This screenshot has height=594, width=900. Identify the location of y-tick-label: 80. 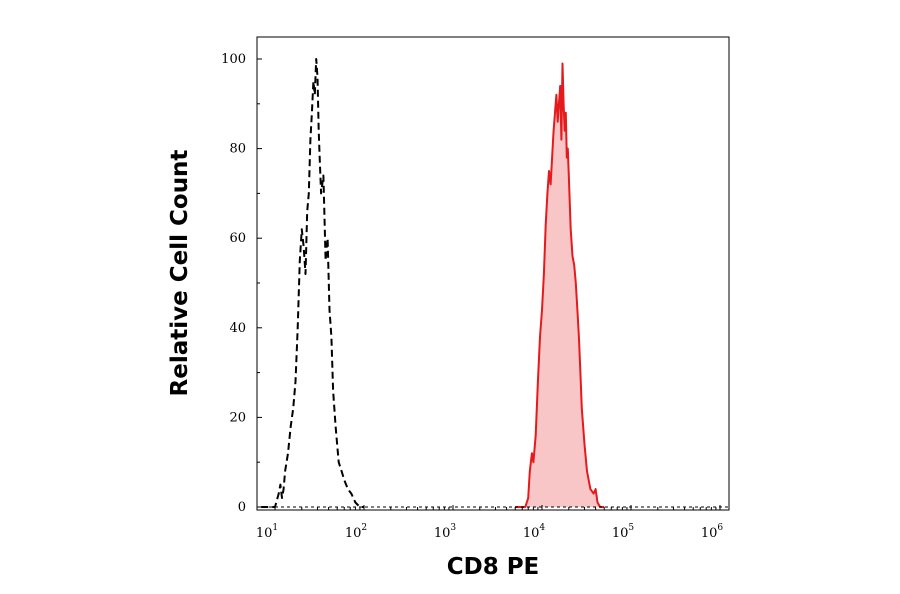
(237, 149).